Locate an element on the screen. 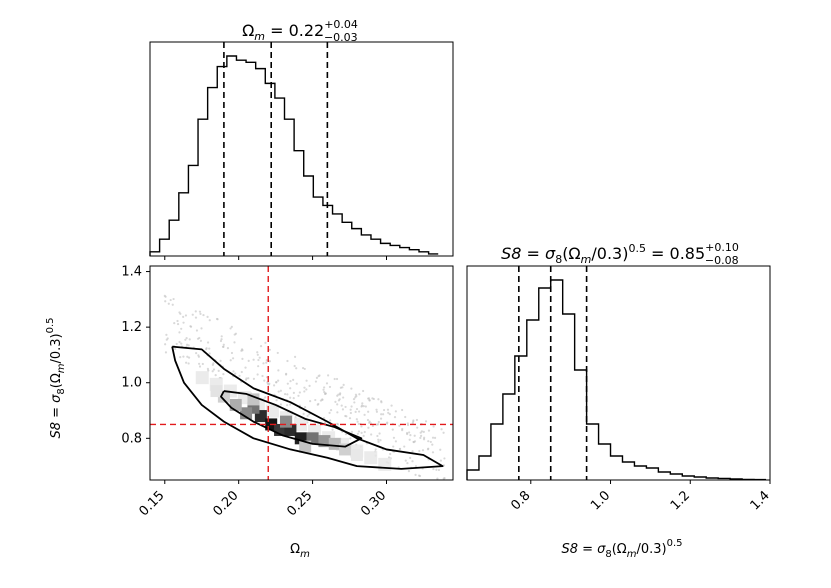 The height and width of the screenshot is (588, 831). s8-histogram-title: S8 = σ8(Ωm/0.3)0.5 = 0.85+0.10 −0.08 is located at coordinates (620, 254).